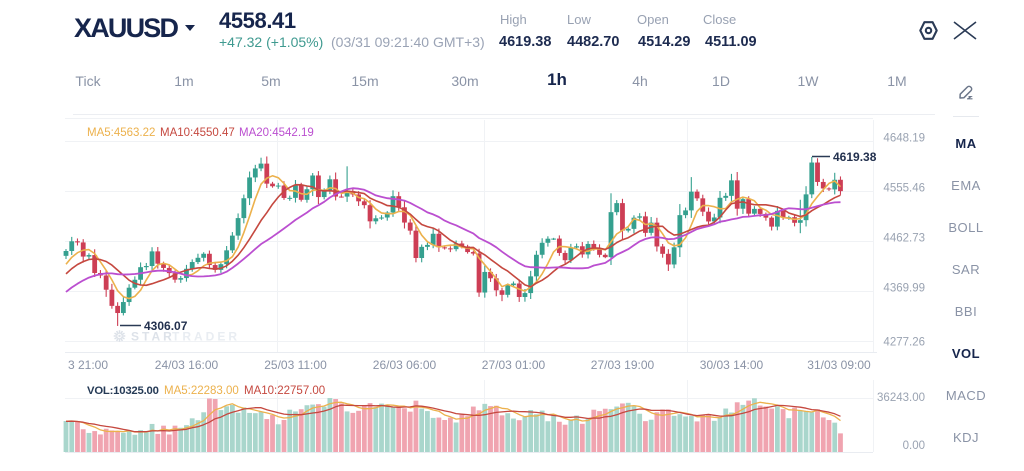 The width and height of the screenshot is (1024, 471). What do you see at coordinates (295, 365) in the screenshot?
I see `svg-text: 25/03 11:00` at bounding box center [295, 365].